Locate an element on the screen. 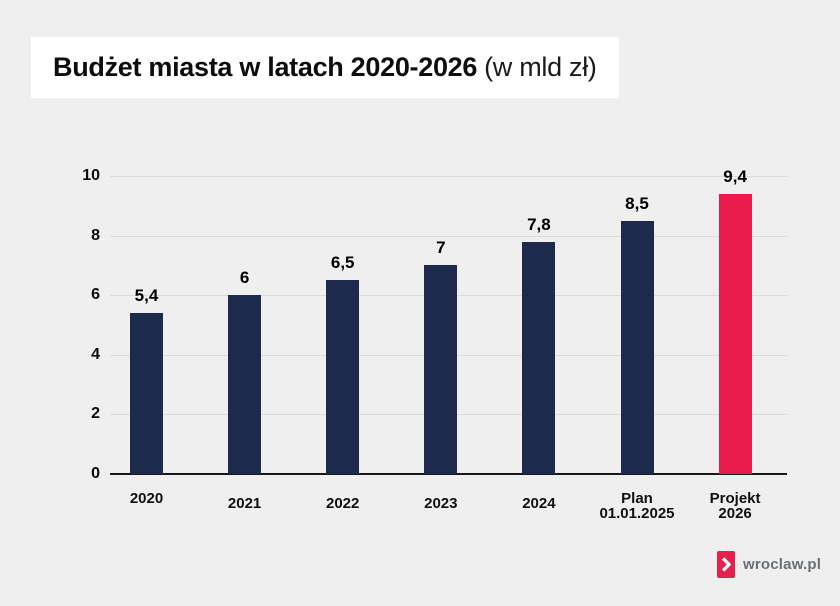  bar-value-label: 9,4 is located at coordinates (735, 176).